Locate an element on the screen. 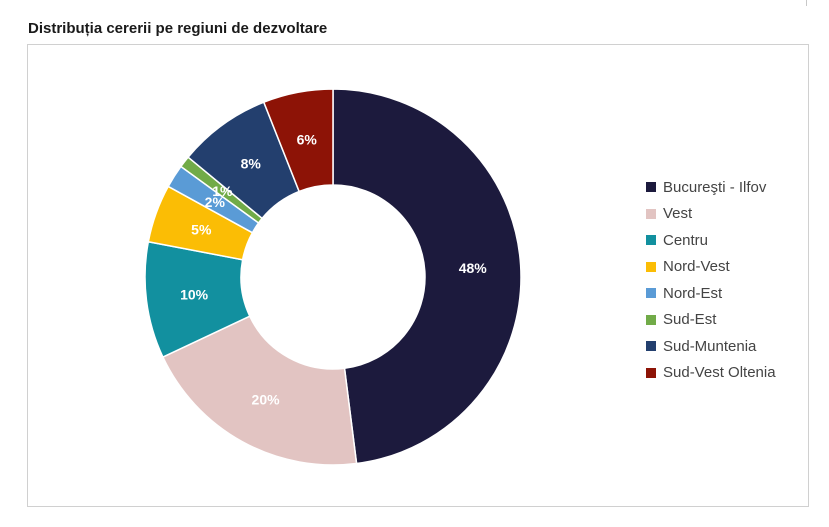 The height and width of the screenshot is (527, 829). legend-item: Sud-Muntenia is located at coordinates (711, 346).